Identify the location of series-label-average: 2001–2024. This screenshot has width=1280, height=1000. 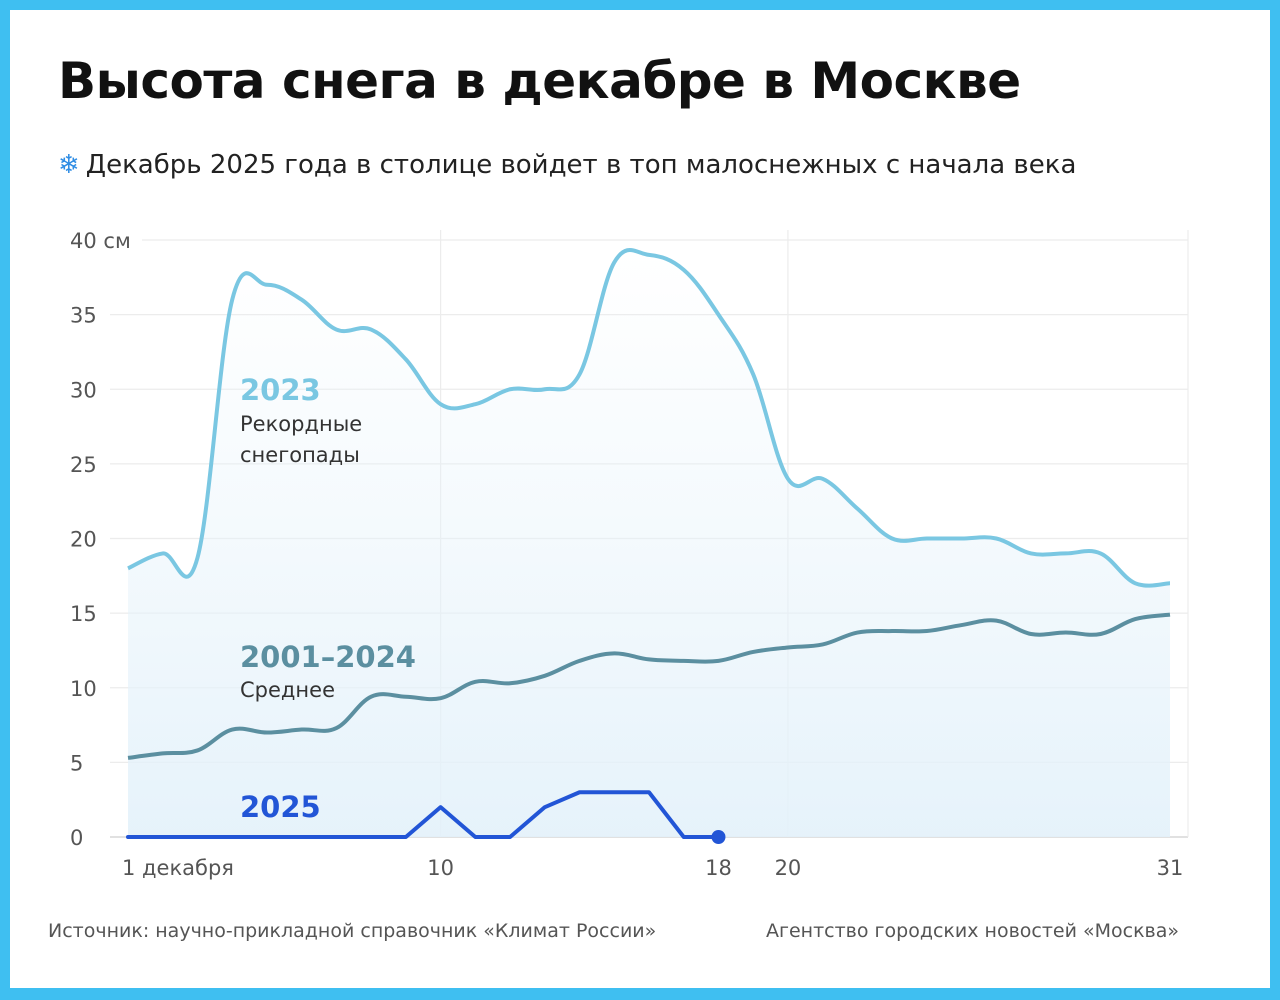
(328, 657).